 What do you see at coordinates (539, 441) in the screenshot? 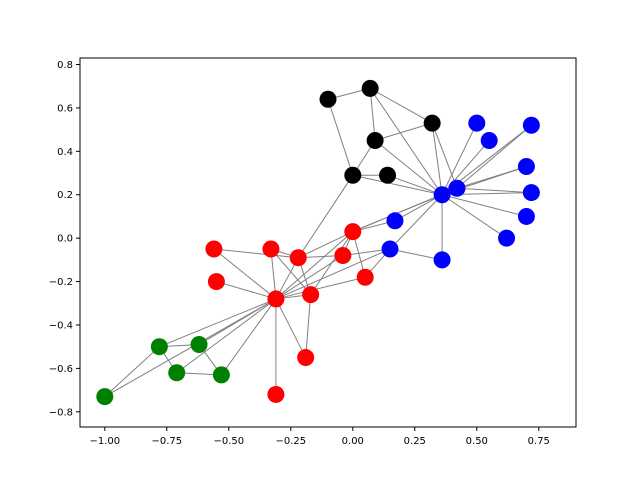
I see `x-tick-label: 0.75` at bounding box center [539, 441].